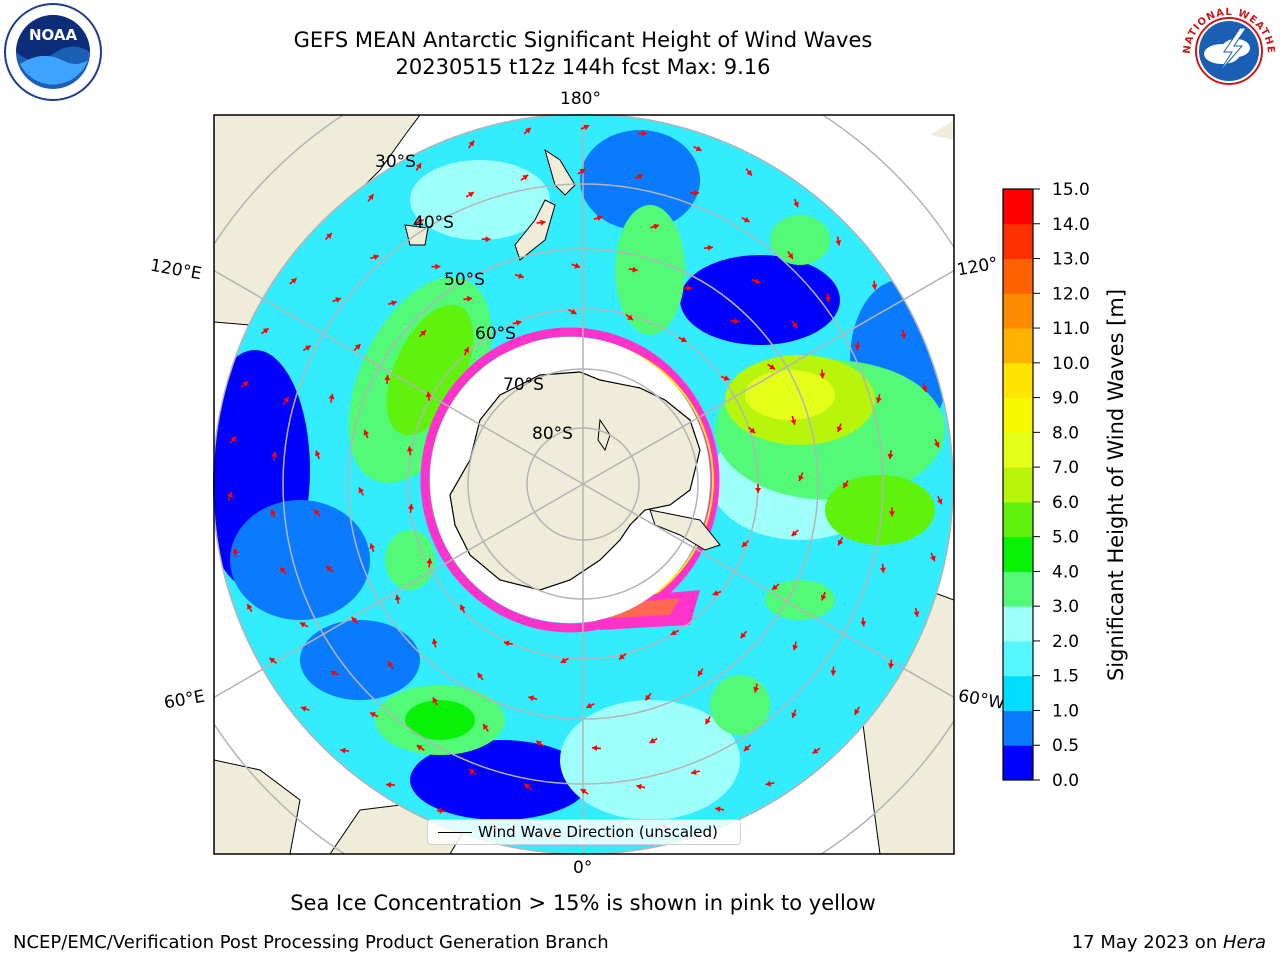 The width and height of the screenshot is (1280, 960). I want to click on colorbar-tick-label: 0.5, so click(1065, 746).